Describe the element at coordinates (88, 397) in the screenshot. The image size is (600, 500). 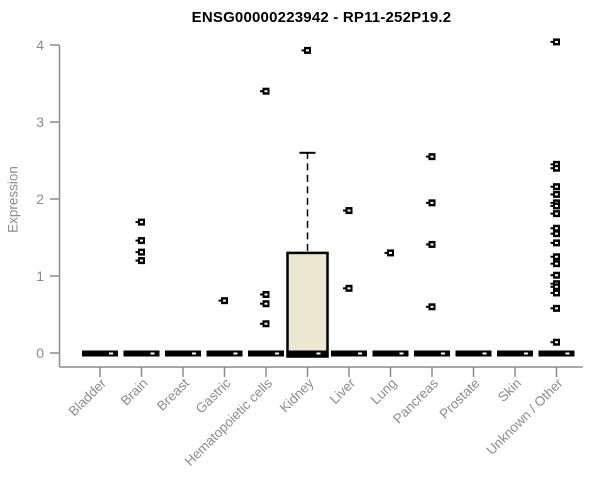
I see `x-tick-label: Bladder` at that location.